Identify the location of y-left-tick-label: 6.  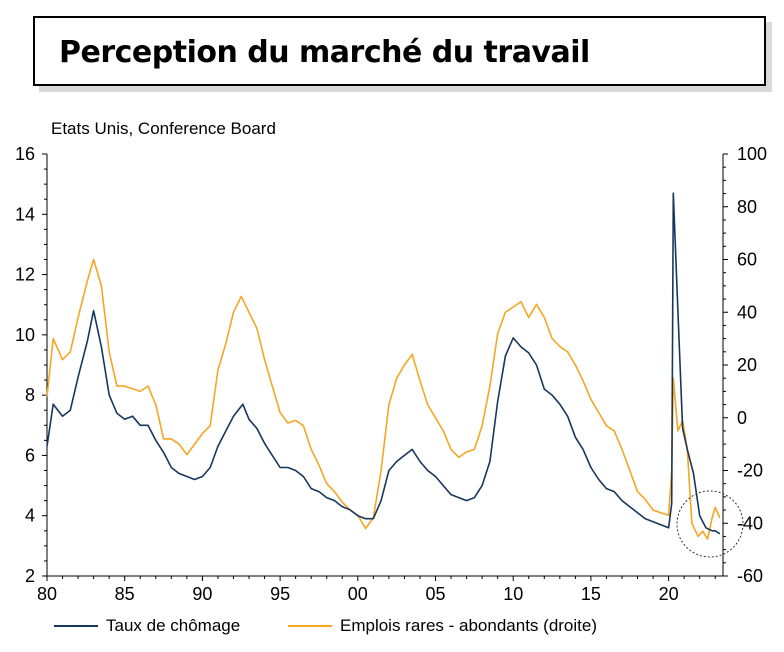
(30, 455).